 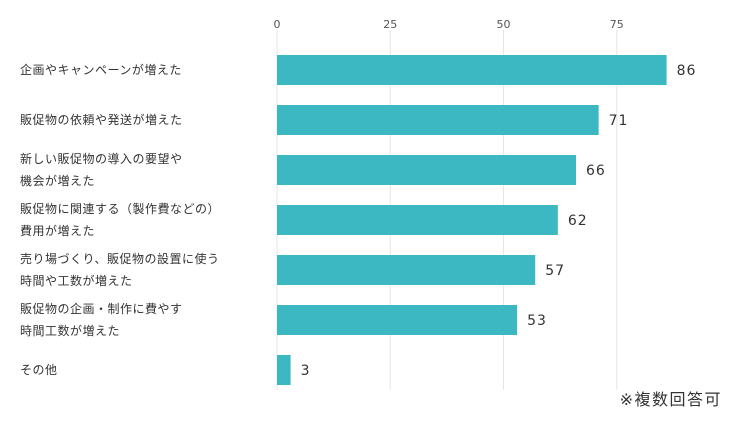 What do you see at coordinates (39, 370) in the screenshot?
I see `category-label-7: その他` at bounding box center [39, 370].